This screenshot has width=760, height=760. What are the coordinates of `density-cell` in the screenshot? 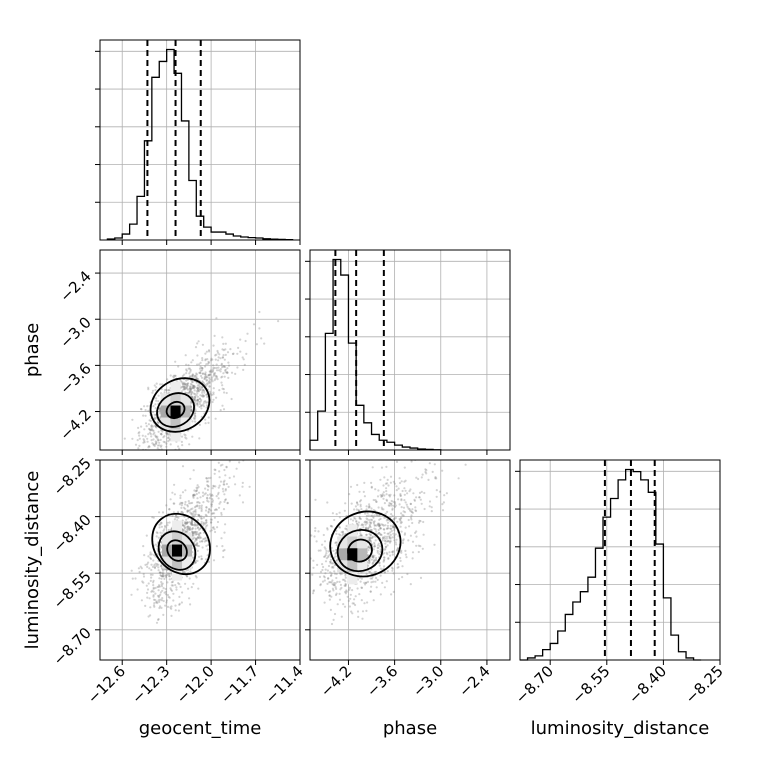 It's located at (342, 554).